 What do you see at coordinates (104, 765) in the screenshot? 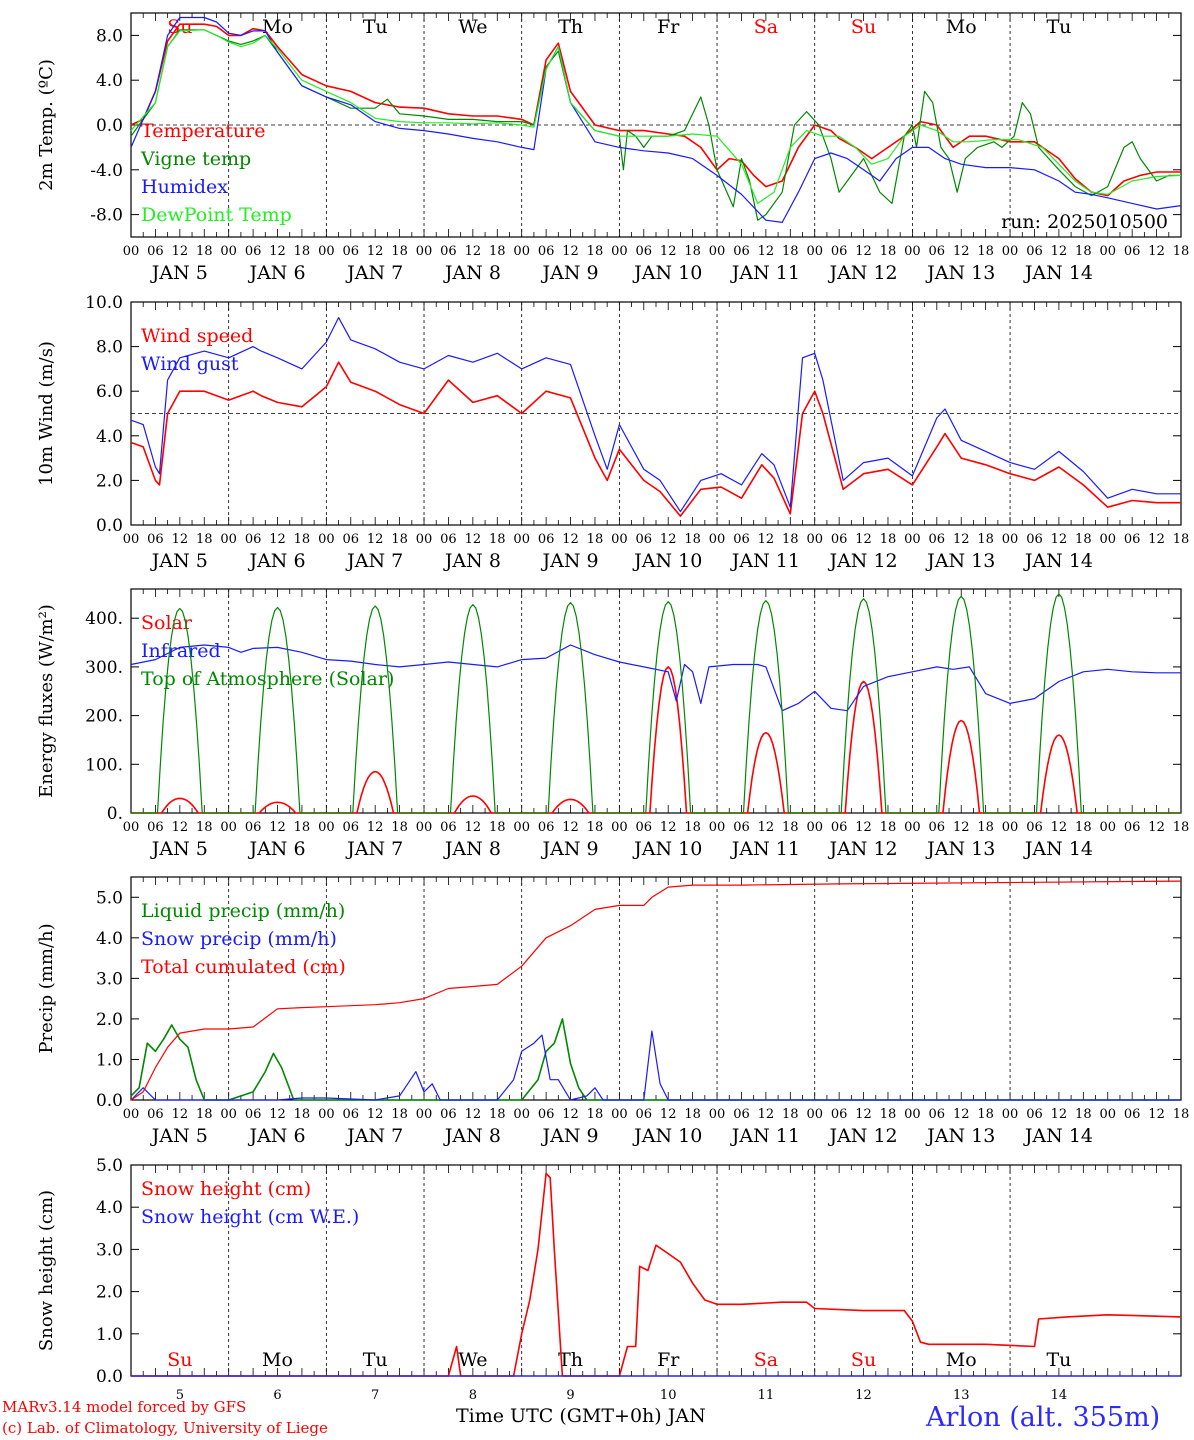
I see `y-tick-label: 100.` at bounding box center [104, 765].